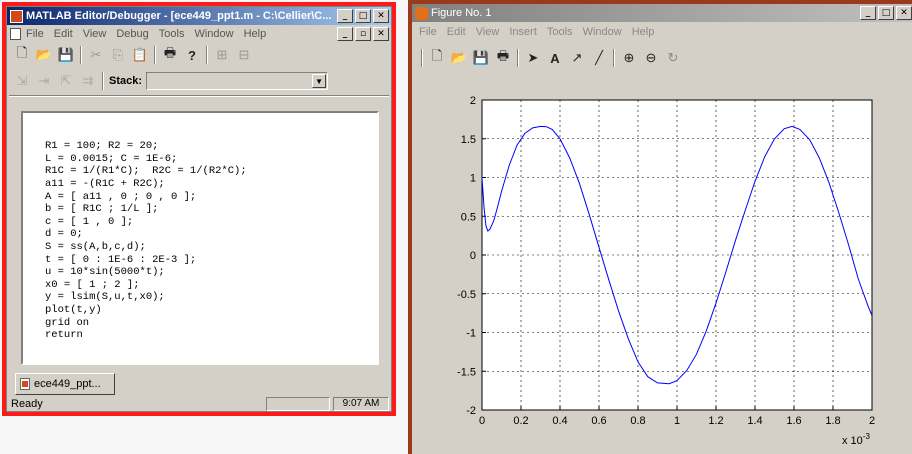 This screenshot has height=454, width=912. What do you see at coordinates (473, 256) in the screenshot?
I see `y-tick-label: 0` at bounding box center [473, 256].